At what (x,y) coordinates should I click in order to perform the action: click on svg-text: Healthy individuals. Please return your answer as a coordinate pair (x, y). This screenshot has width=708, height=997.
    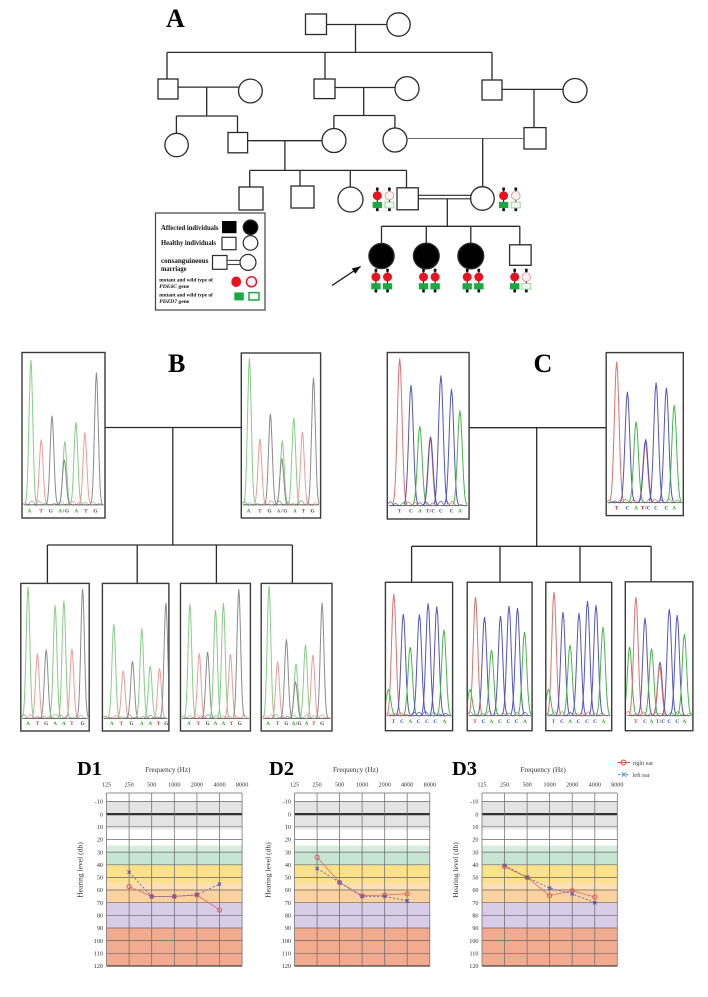
    Looking at the image, I should click on (188, 243).